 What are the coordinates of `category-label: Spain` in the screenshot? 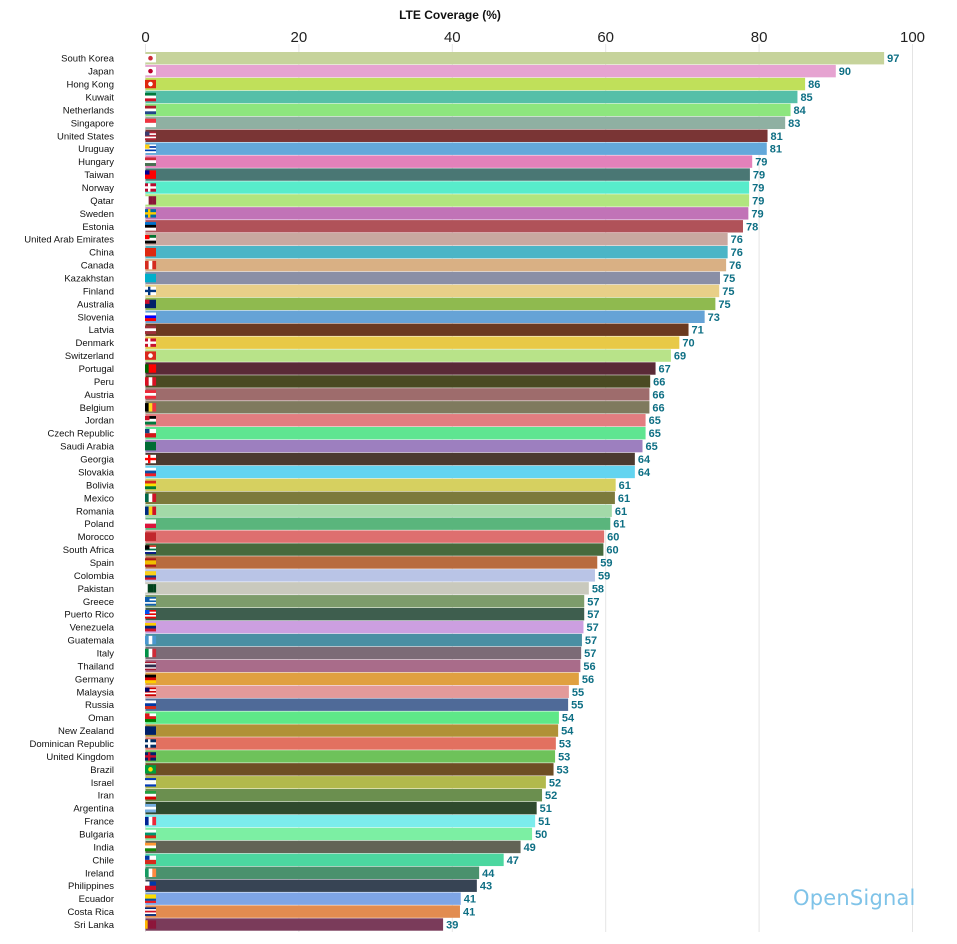 It's located at (102, 563).